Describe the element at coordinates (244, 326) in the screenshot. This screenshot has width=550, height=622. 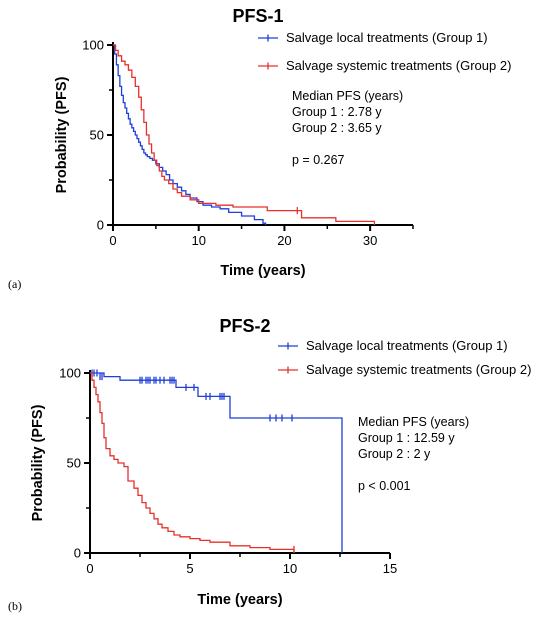
I see `chart-title: PFS-2` at that location.